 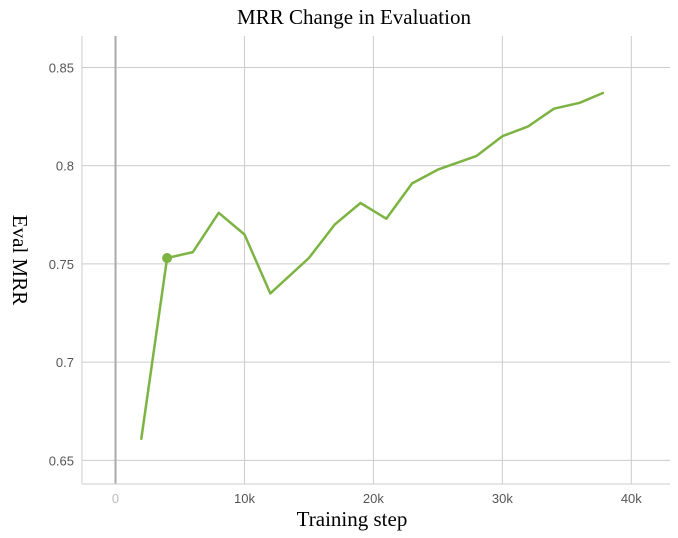 What do you see at coordinates (631, 498) in the screenshot?
I see `x-tick-label: 40k` at bounding box center [631, 498].